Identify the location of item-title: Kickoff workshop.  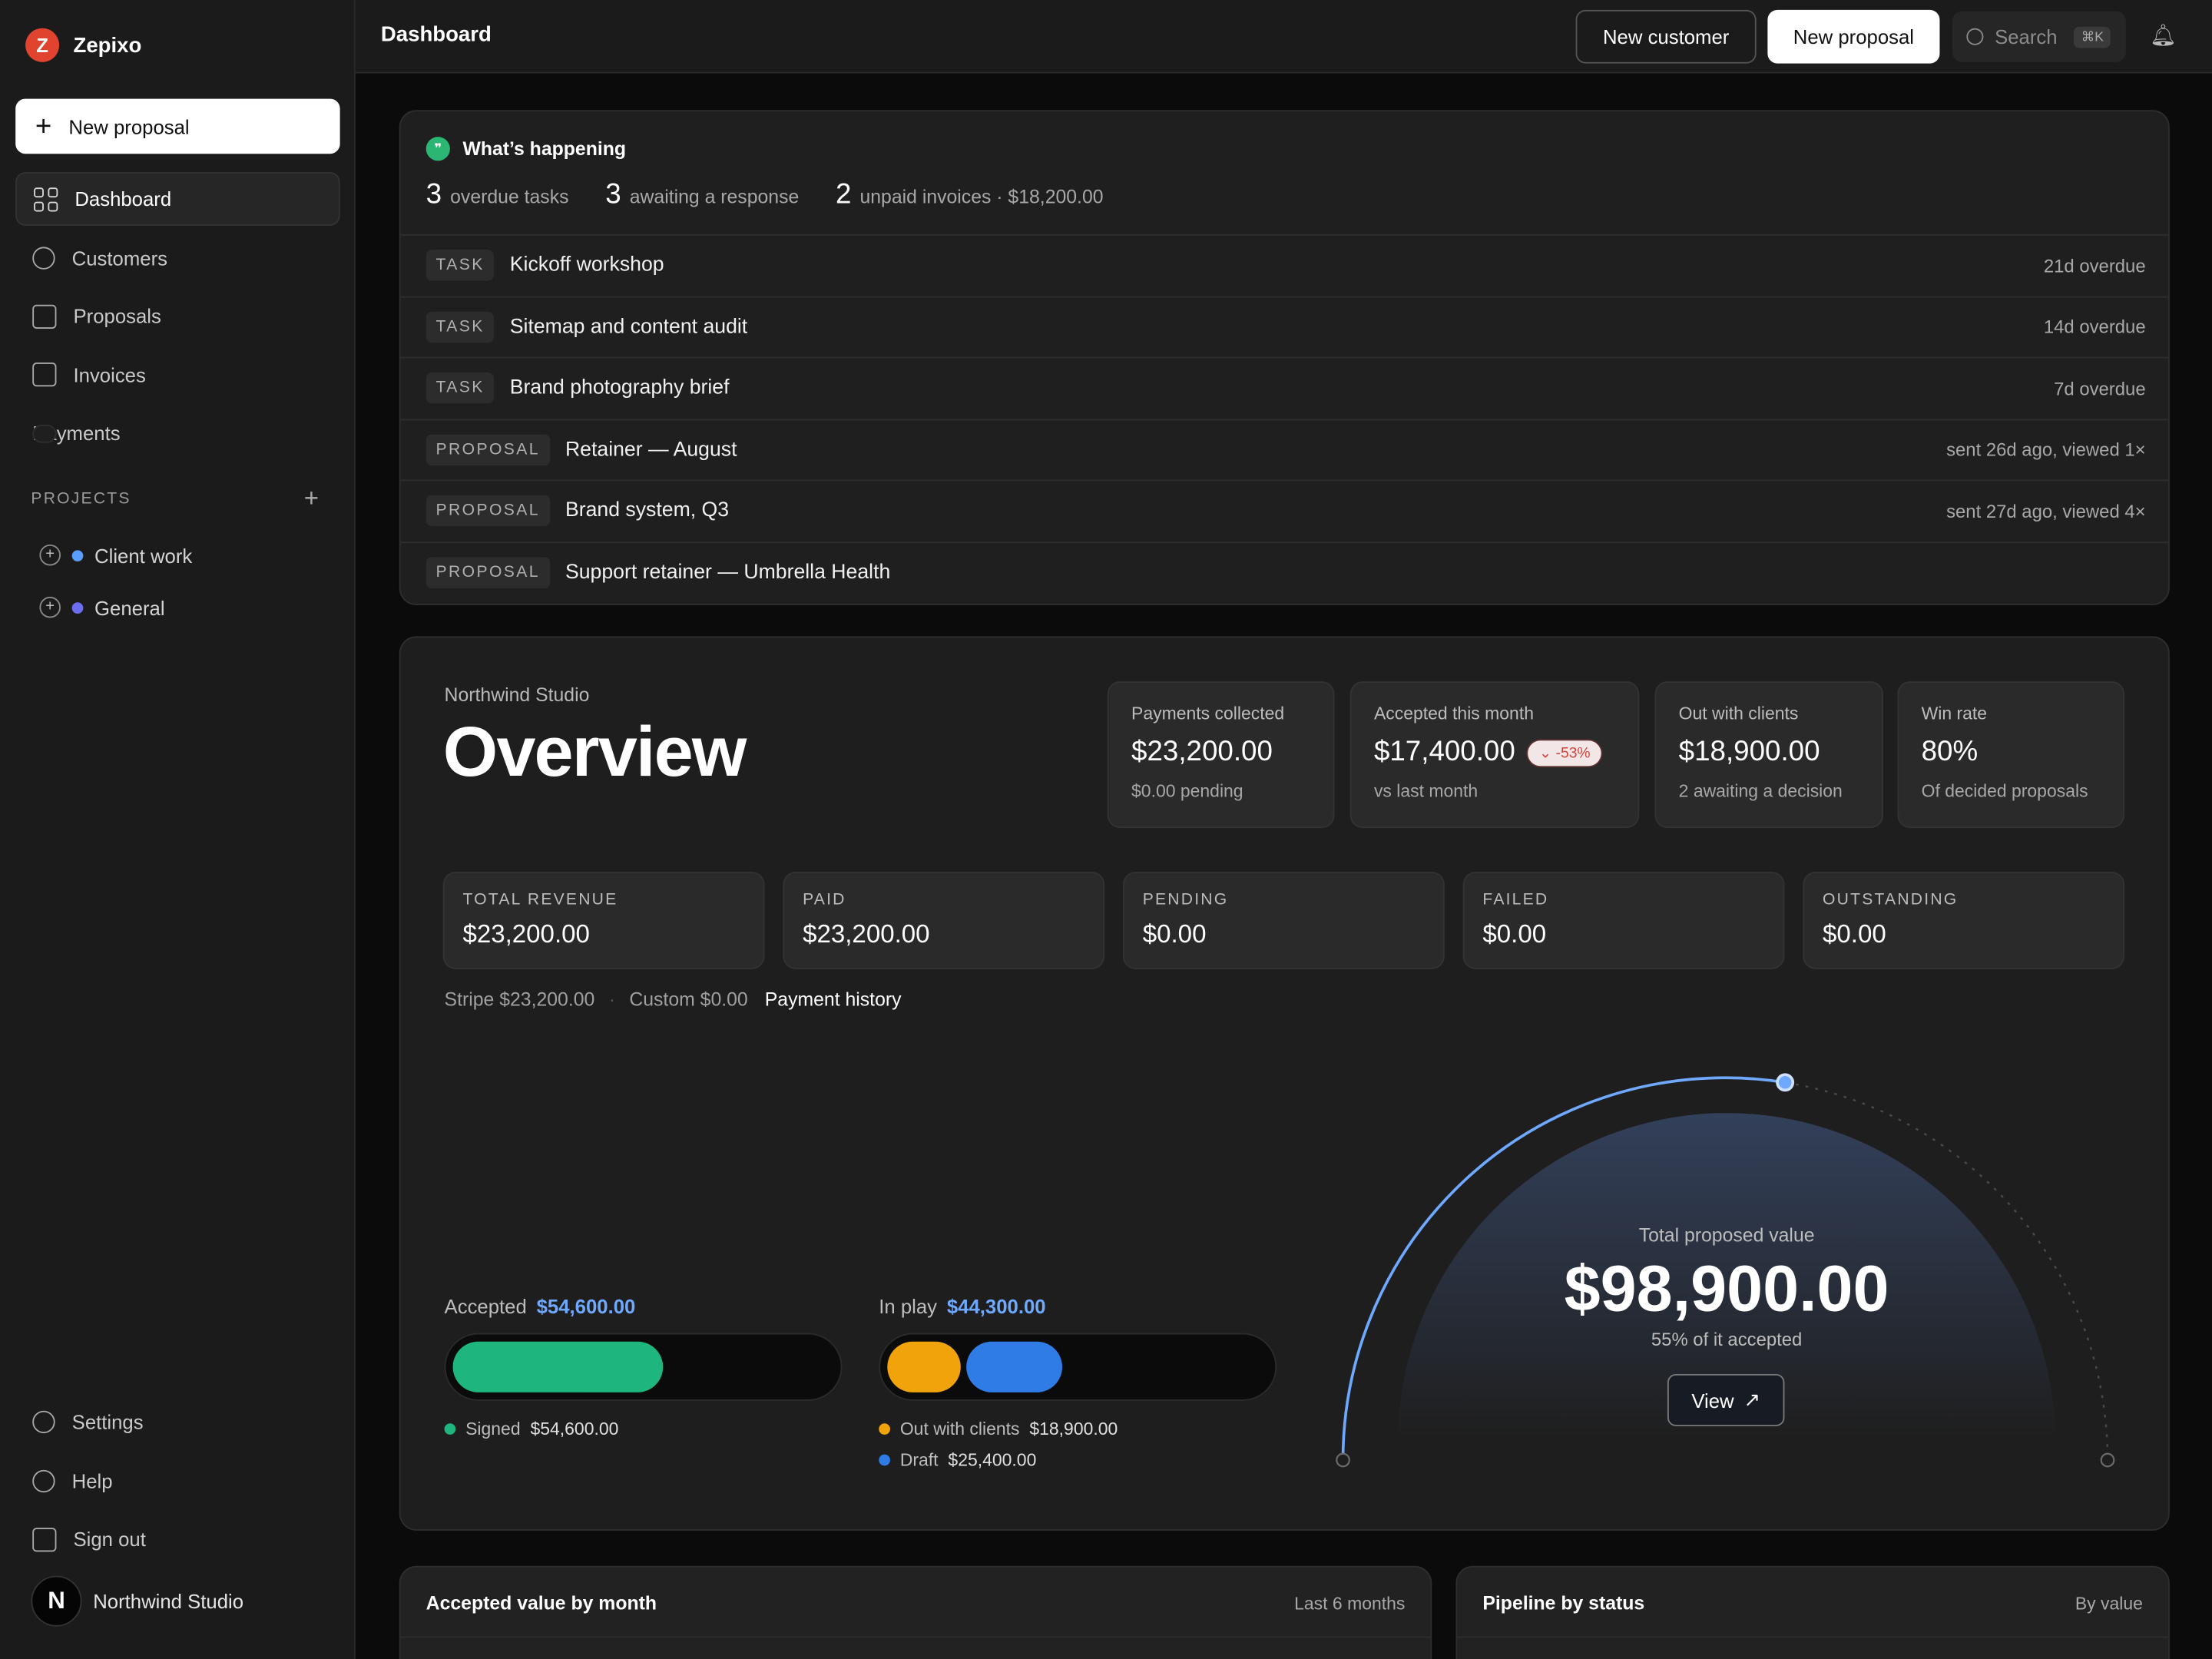
(586, 266).